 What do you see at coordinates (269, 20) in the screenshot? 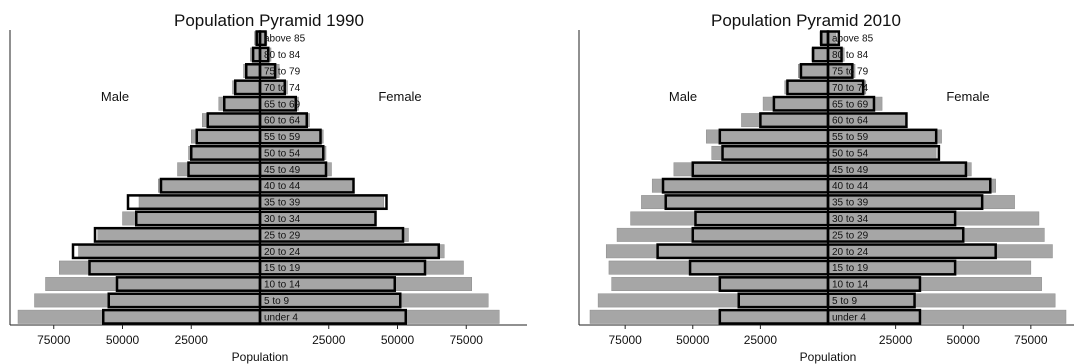
I see `chart-title: Population Pyramid 1990` at bounding box center [269, 20].